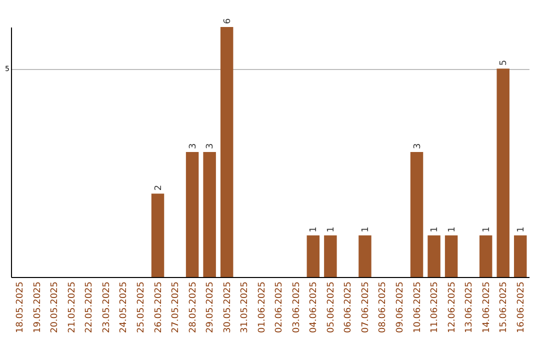  What do you see at coordinates (279, 308) in the screenshot?
I see `x-tick-label: 02.06.2025` at bounding box center [279, 308].